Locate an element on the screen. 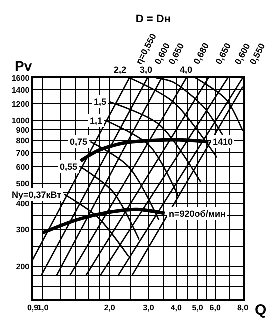 This screenshot has height=324, width=279. y-tick-label: 500 is located at coordinates (23, 183).